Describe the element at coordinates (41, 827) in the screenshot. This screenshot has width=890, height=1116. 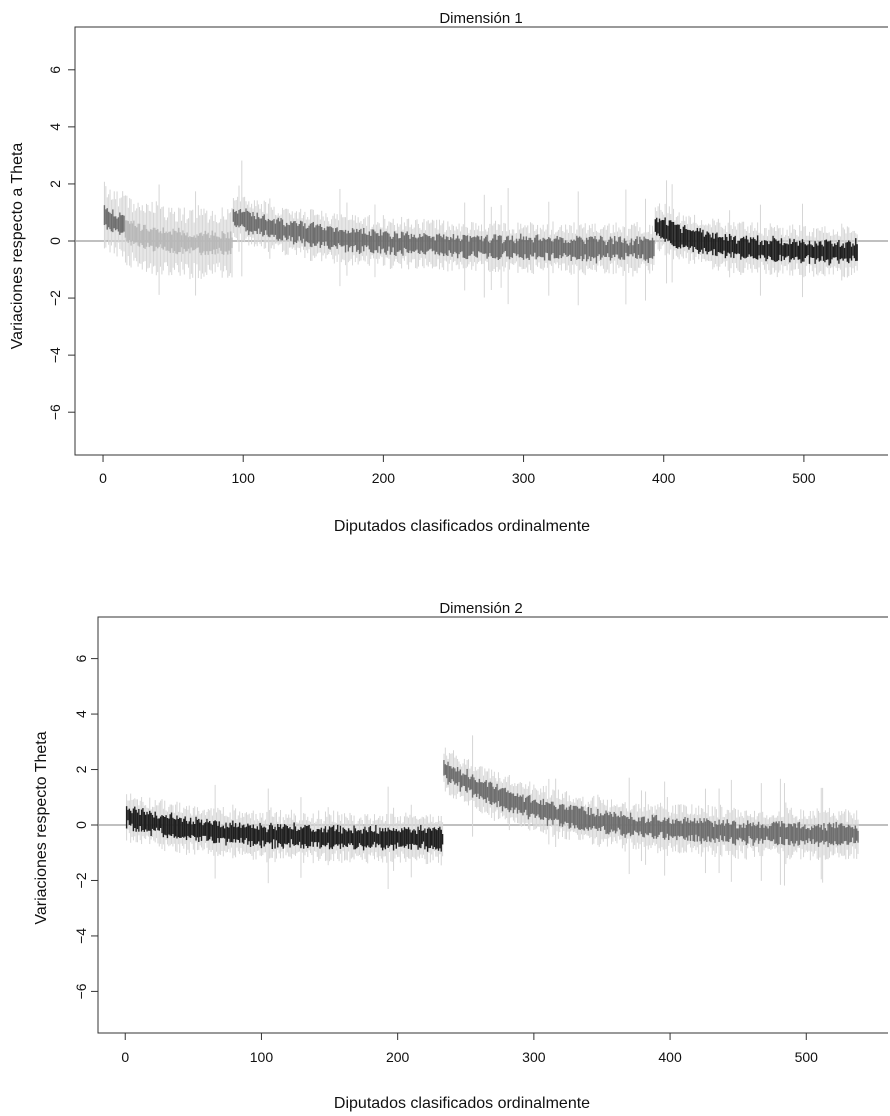
I see `y-axis-label: Variaciones respecto Theta` at that location.